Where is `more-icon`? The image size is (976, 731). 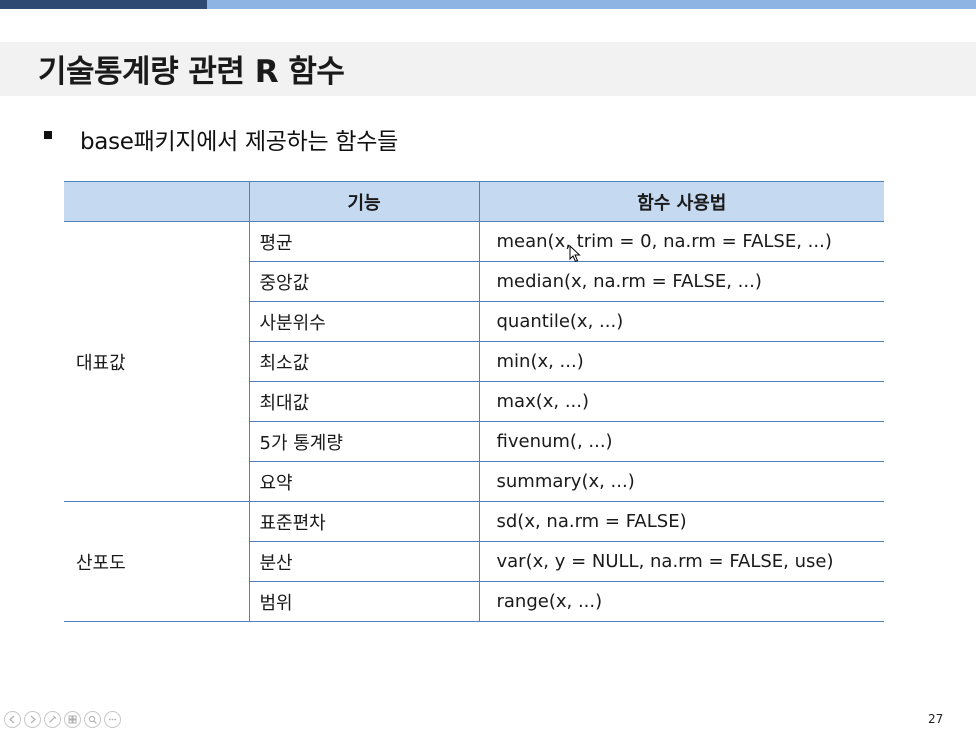
more-icon is located at coordinates (112, 719).